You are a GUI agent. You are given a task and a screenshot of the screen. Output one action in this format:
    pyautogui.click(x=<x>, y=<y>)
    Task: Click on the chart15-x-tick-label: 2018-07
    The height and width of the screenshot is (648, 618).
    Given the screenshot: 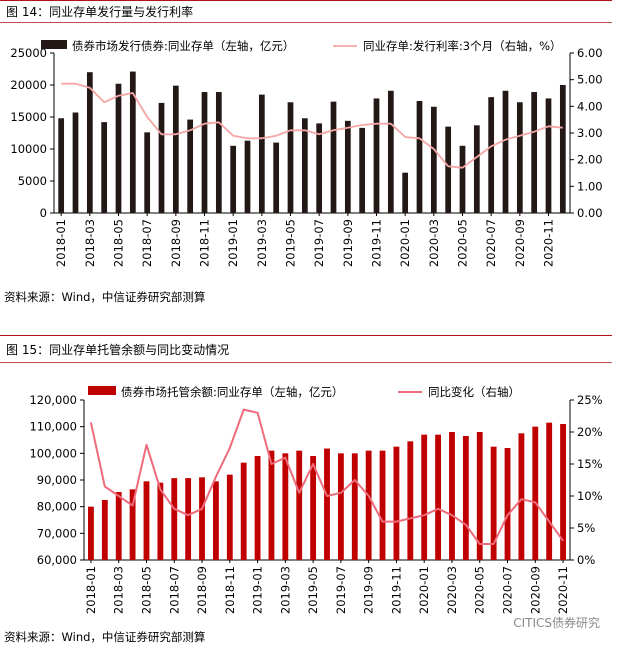 What is the action you would take?
    pyautogui.click(x=174, y=590)
    